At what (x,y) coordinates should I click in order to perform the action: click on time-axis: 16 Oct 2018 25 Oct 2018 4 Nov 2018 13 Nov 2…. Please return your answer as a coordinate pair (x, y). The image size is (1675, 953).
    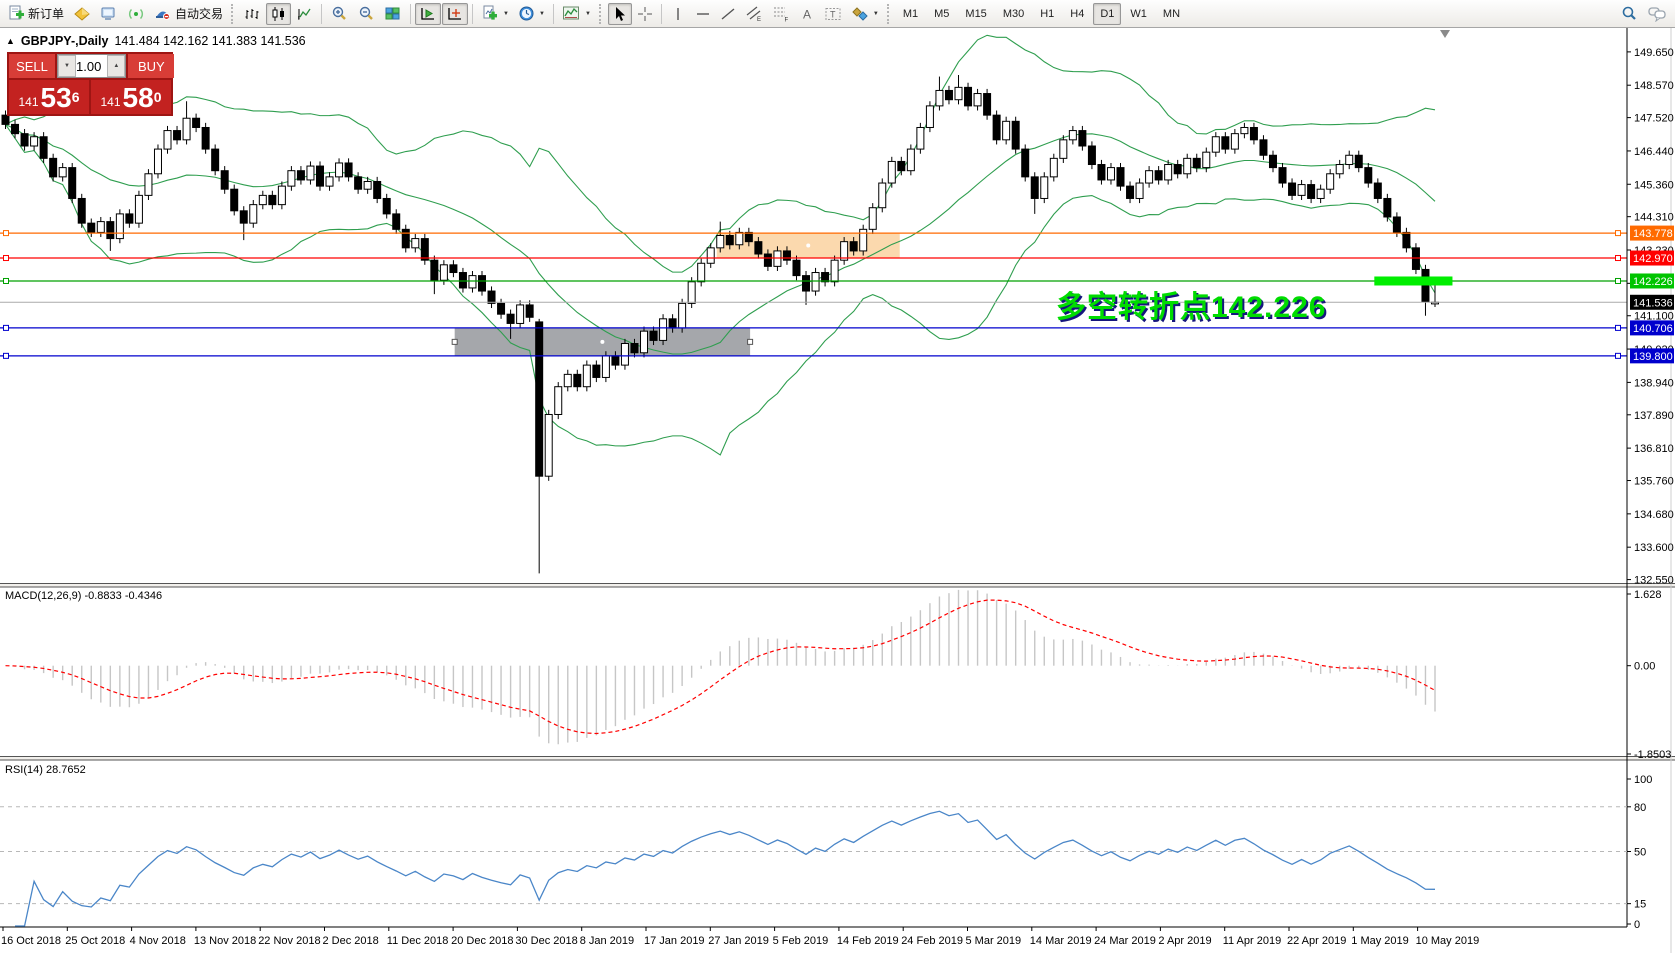
    Looking at the image, I should click on (740, 937).